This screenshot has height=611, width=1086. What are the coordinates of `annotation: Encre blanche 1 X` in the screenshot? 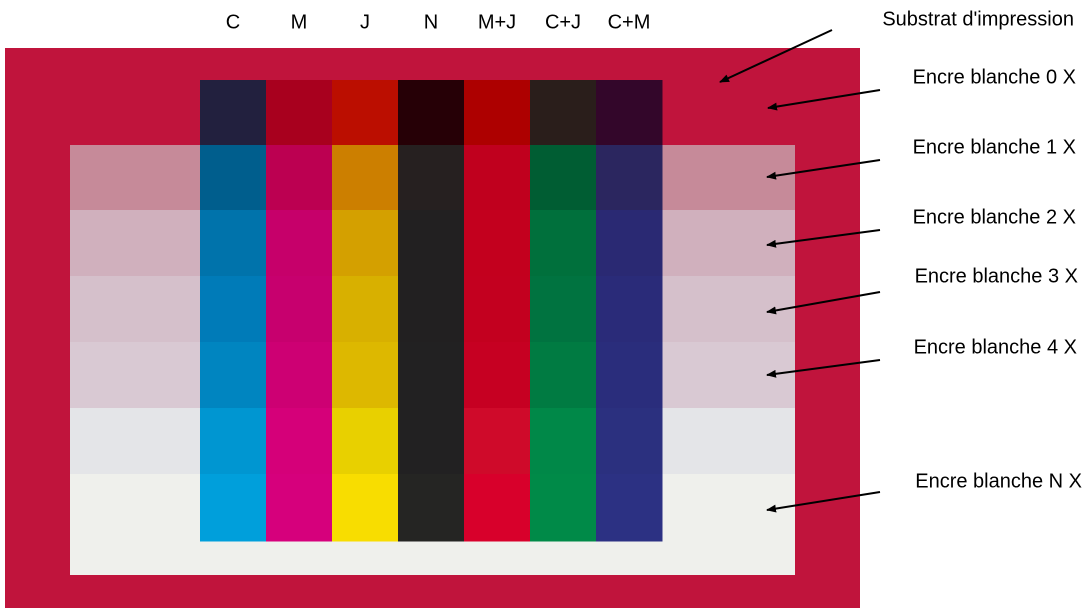 It's located at (994, 147).